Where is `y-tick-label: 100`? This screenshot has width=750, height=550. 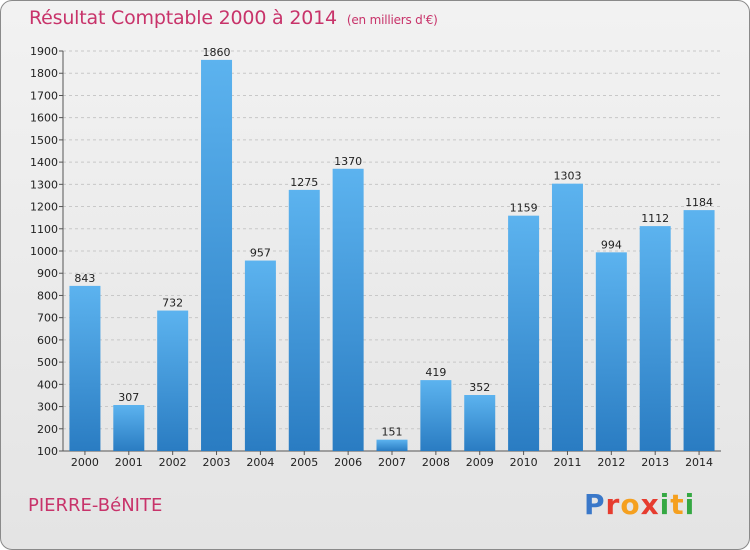 y-tick-label: 100 is located at coordinates (47, 451).